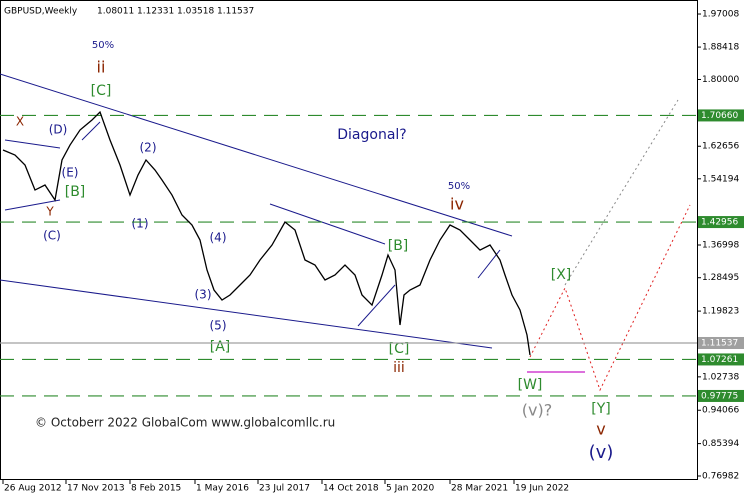  What do you see at coordinates (621, 192) in the screenshot?
I see `forecast-alt` at bounding box center [621, 192].